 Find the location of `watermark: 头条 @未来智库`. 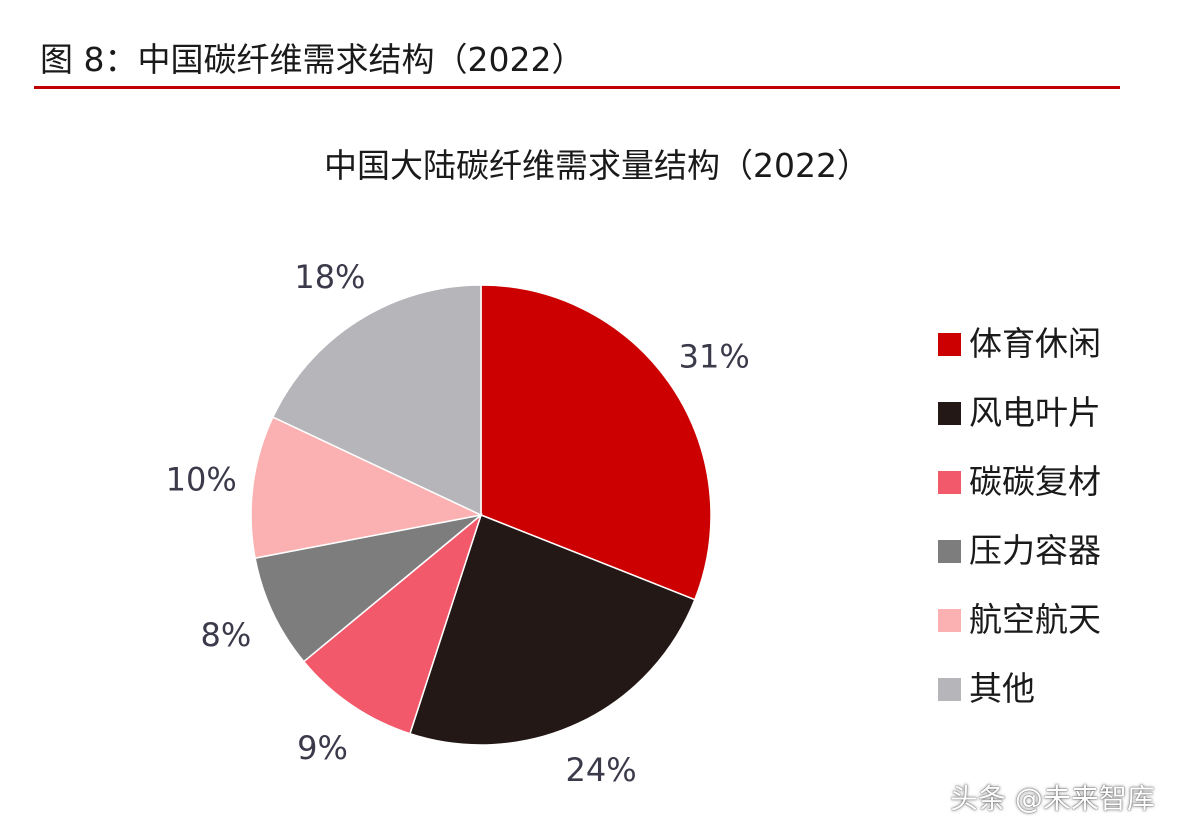

watermark: 头条 @未来智库 is located at coordinates (1052, 798).